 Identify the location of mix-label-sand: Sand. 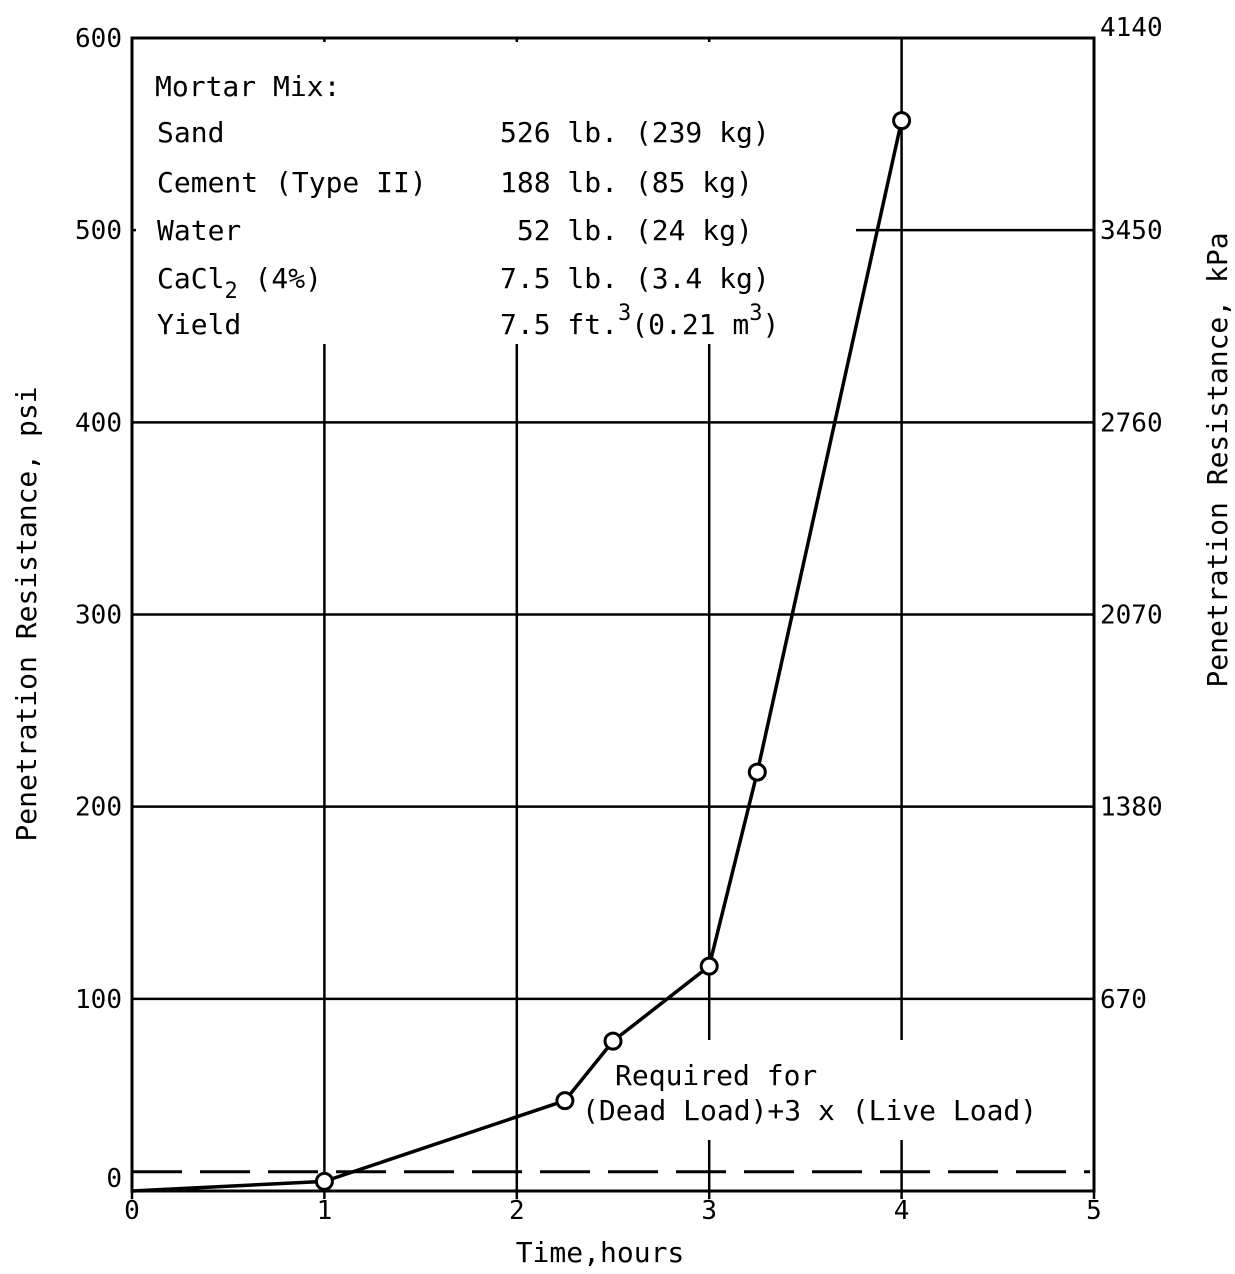
(190, 132).